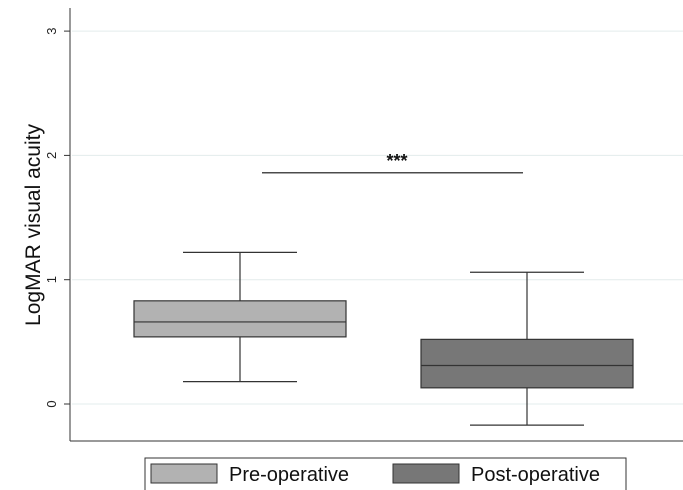  Describe the element at coordinates (33, 225) in the screenshot. I see `y-axis-title: LogMAR visual acuity` at that location.